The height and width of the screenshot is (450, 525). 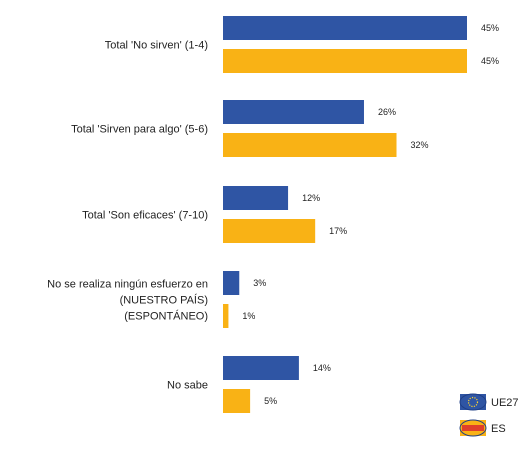 What do you see at coordinates (311, 198) in the screenshot?
I see `value-label: 12%` at bounding box center [311, 198].